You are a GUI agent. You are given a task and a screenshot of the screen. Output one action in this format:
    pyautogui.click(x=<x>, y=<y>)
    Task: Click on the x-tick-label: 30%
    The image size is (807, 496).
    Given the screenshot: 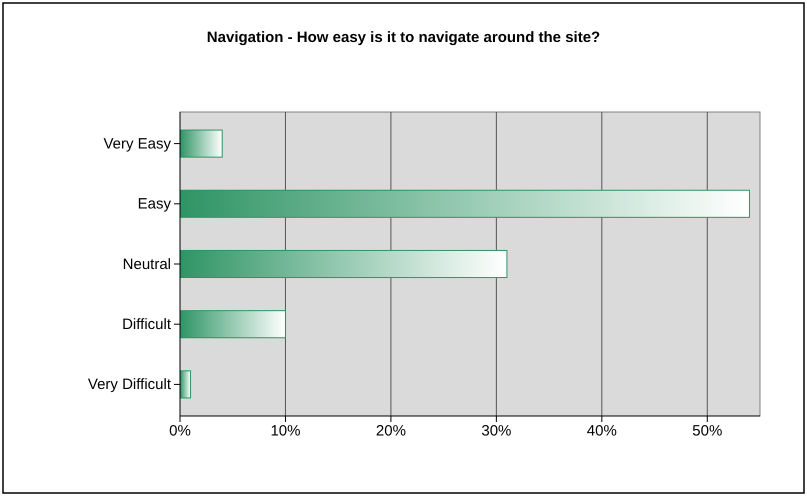 What is the action you would take?
    pyautogui.click(x=496, y=431)
    